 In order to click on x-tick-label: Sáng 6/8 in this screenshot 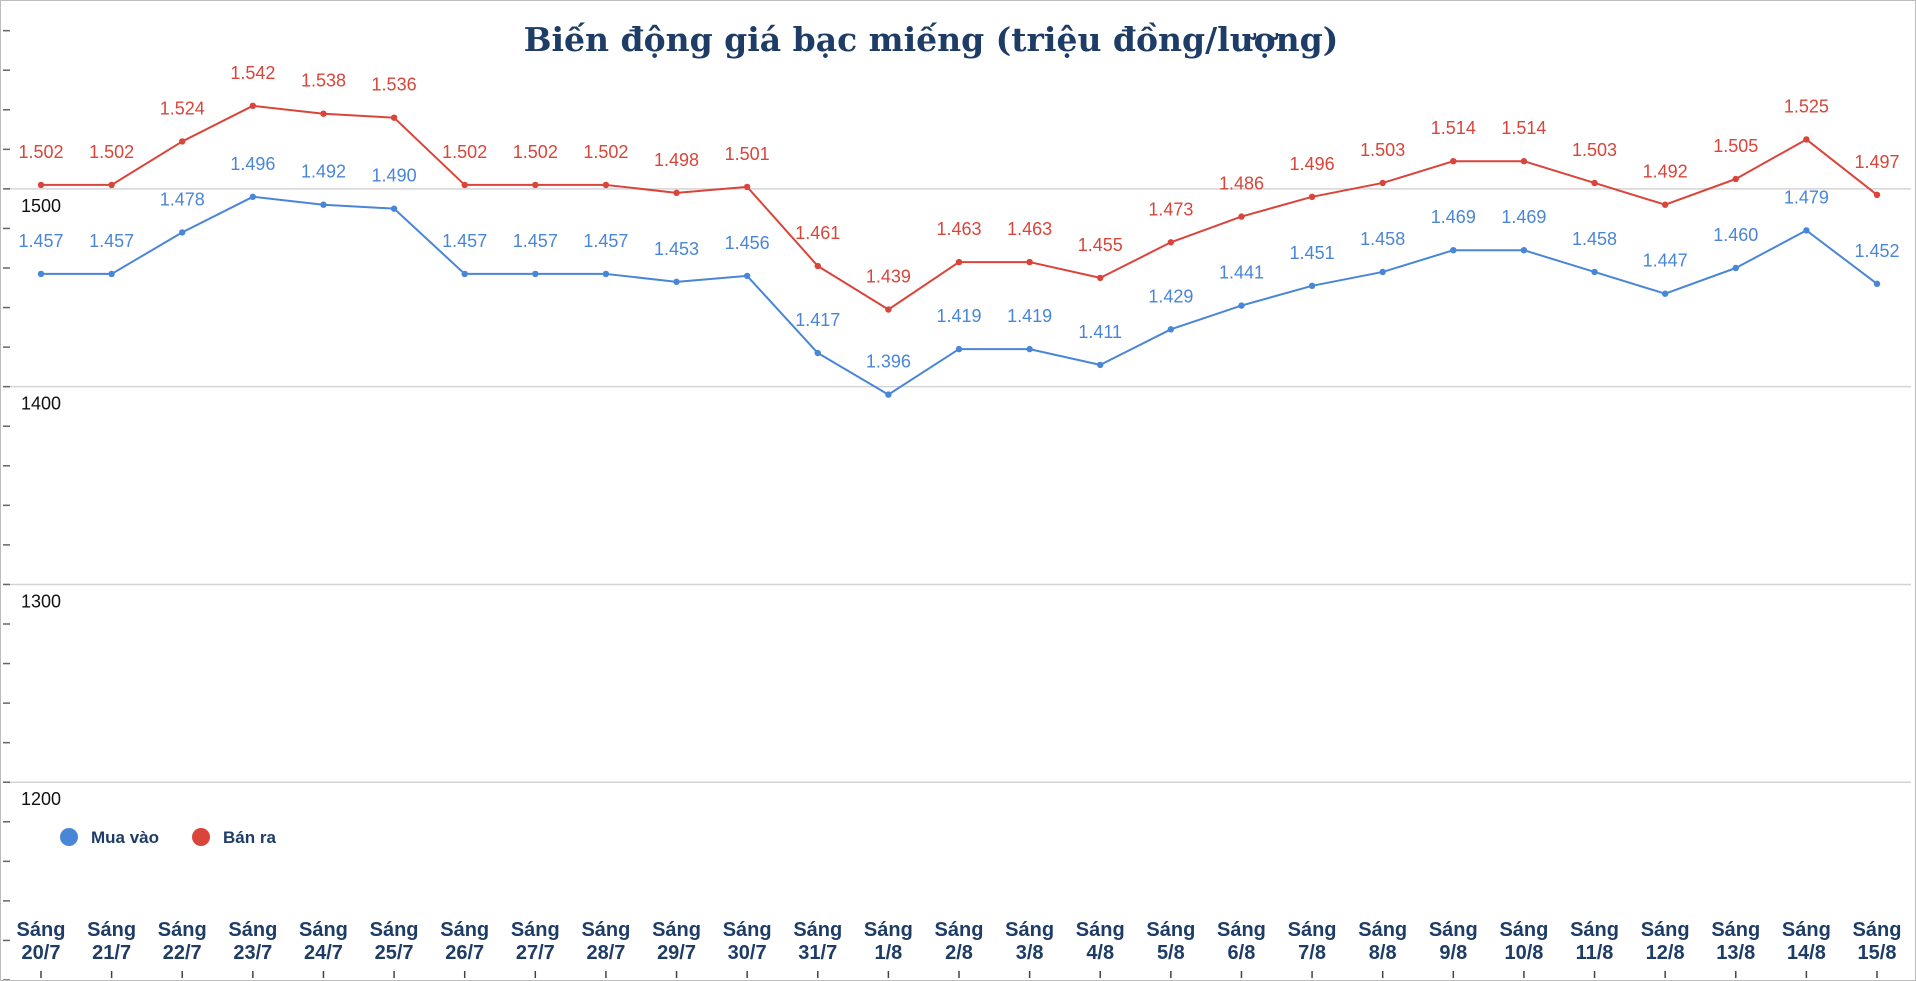, I will do `click(1241, 941)`.